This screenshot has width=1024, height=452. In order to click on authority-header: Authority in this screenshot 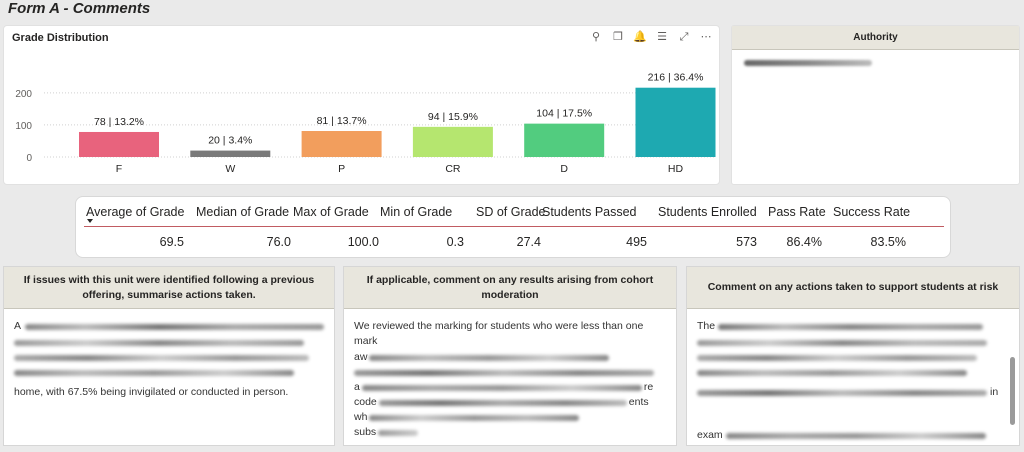, I will do `click(875, 38)`.